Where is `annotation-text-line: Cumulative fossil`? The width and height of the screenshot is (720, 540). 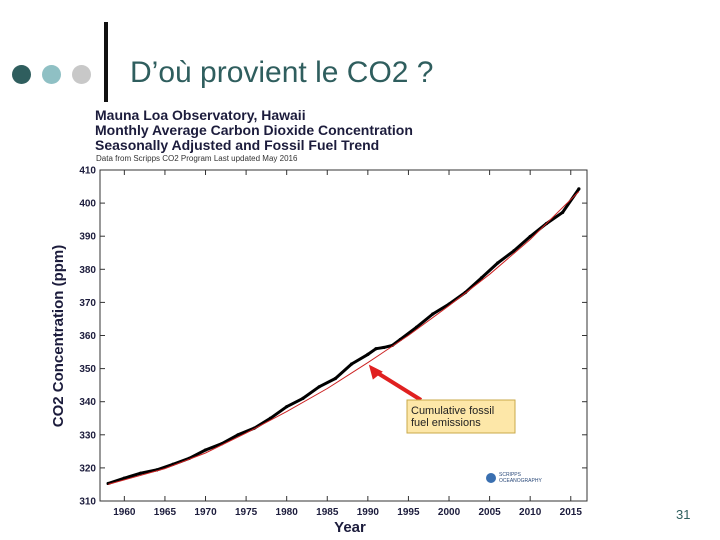 annotation-text-line: Cumulative fossil is located at coordinates (452, 411).